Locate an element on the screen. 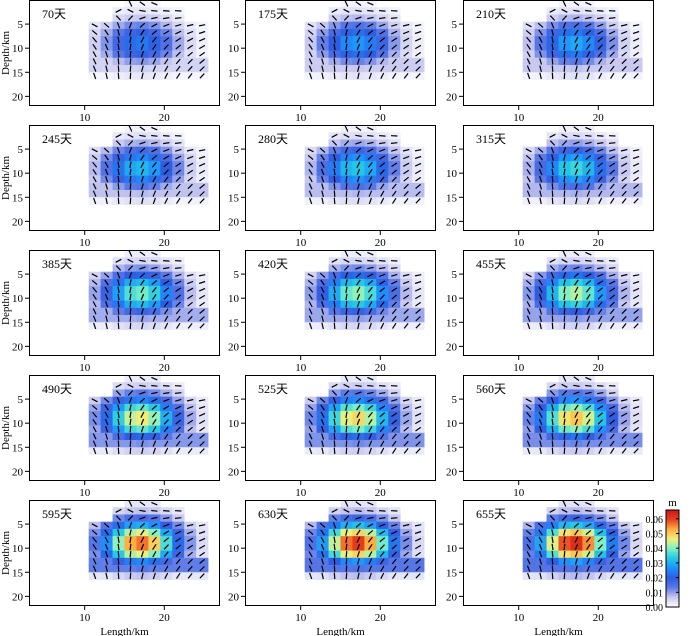 Image resolution: width=700 pixels, height=636 pixels. y-tick-label: 5 is located at coordinates (455, 525).